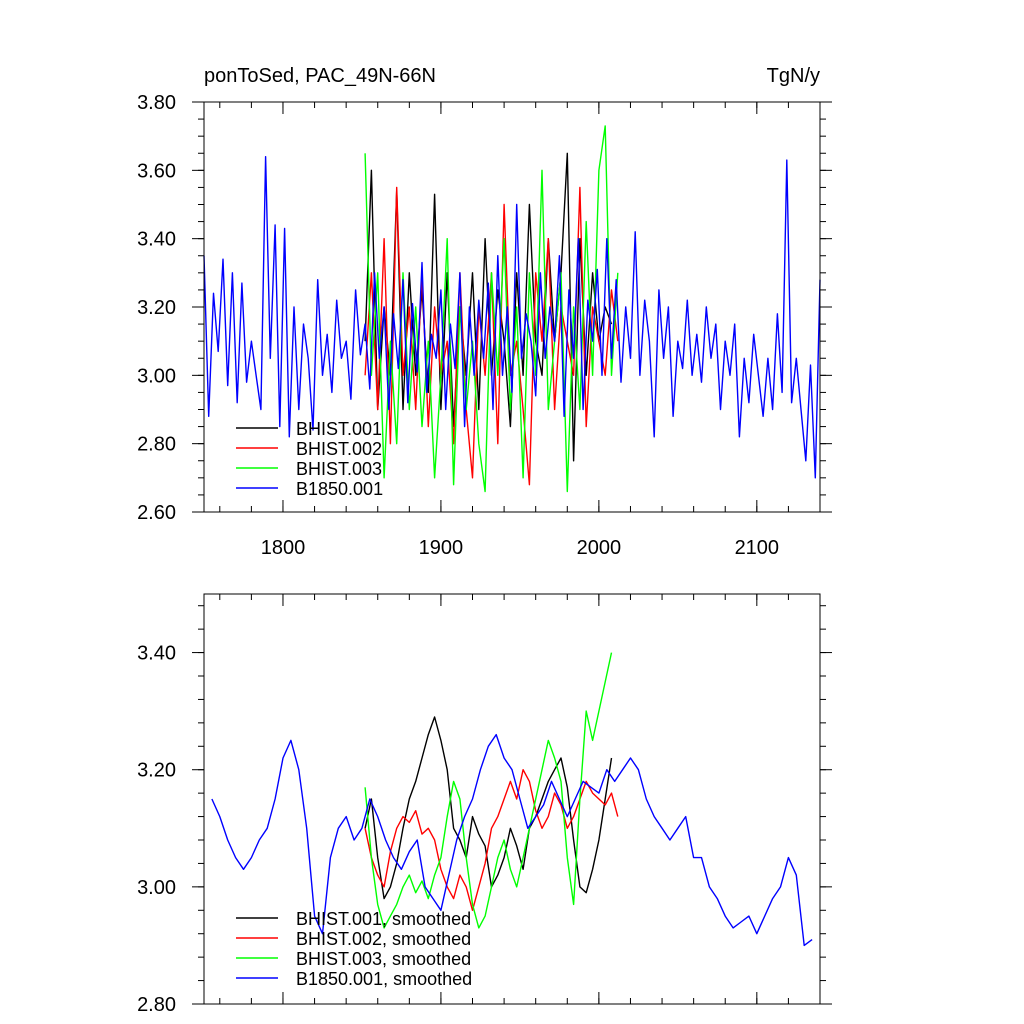 This screenshot has width=1024, height=1024. Describe the element at coordinates (383, 959) in the screenshot. I see `legend-label: BHIST.003, smoothed` at that location.